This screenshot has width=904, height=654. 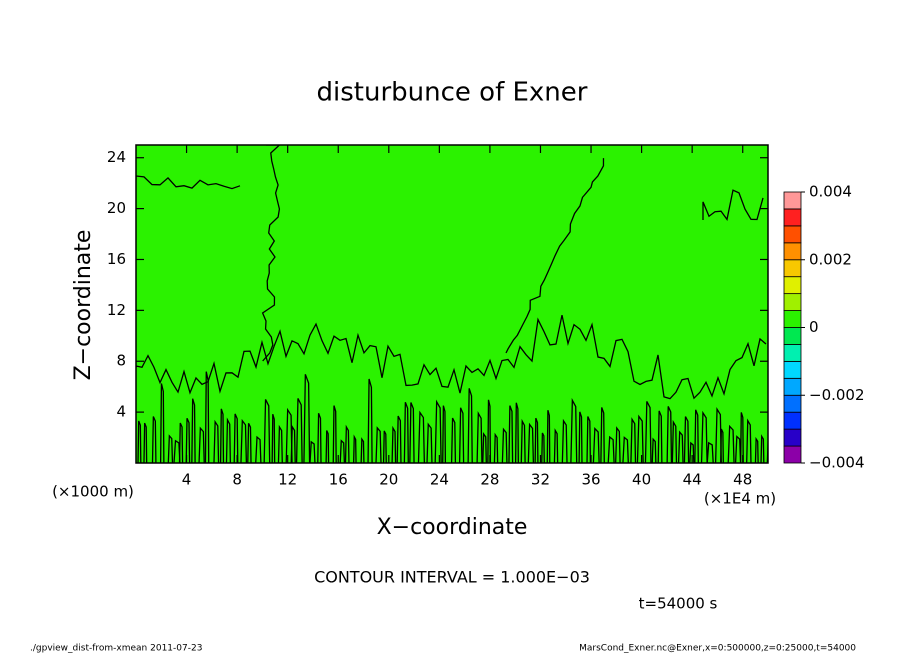 What do you see at coordinates (452, 527) in the screenshot?
I see `x-axis-label: X−coordinate` at bounding box center [452, 527].